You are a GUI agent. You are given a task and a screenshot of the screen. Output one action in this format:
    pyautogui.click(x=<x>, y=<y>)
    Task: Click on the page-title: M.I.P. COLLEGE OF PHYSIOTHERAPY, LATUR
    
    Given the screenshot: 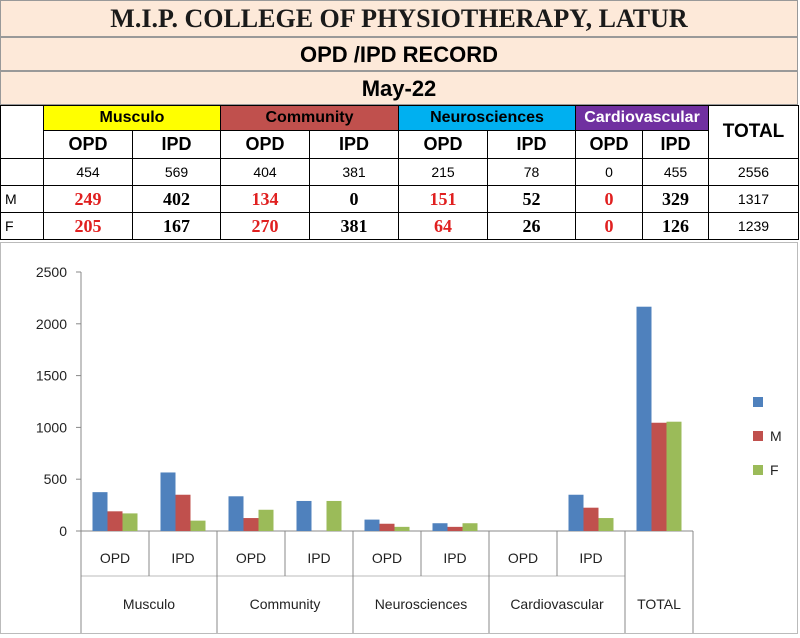 What is the action you would take?
    pyautogui.click(x=399, y=18)
    